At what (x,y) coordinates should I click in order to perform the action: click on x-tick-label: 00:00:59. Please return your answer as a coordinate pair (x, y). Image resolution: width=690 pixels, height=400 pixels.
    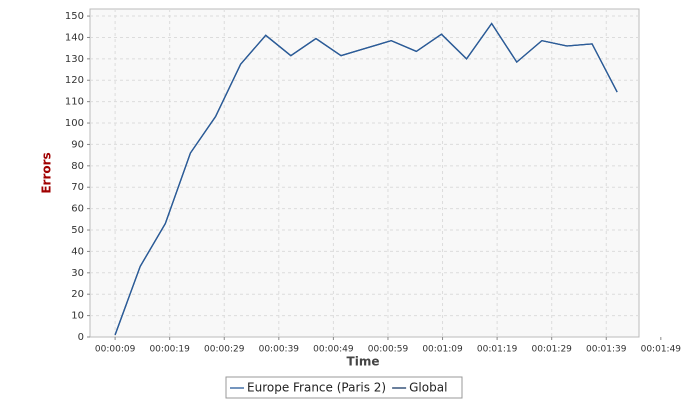
    Looking at the image, I should click on (388, 350).